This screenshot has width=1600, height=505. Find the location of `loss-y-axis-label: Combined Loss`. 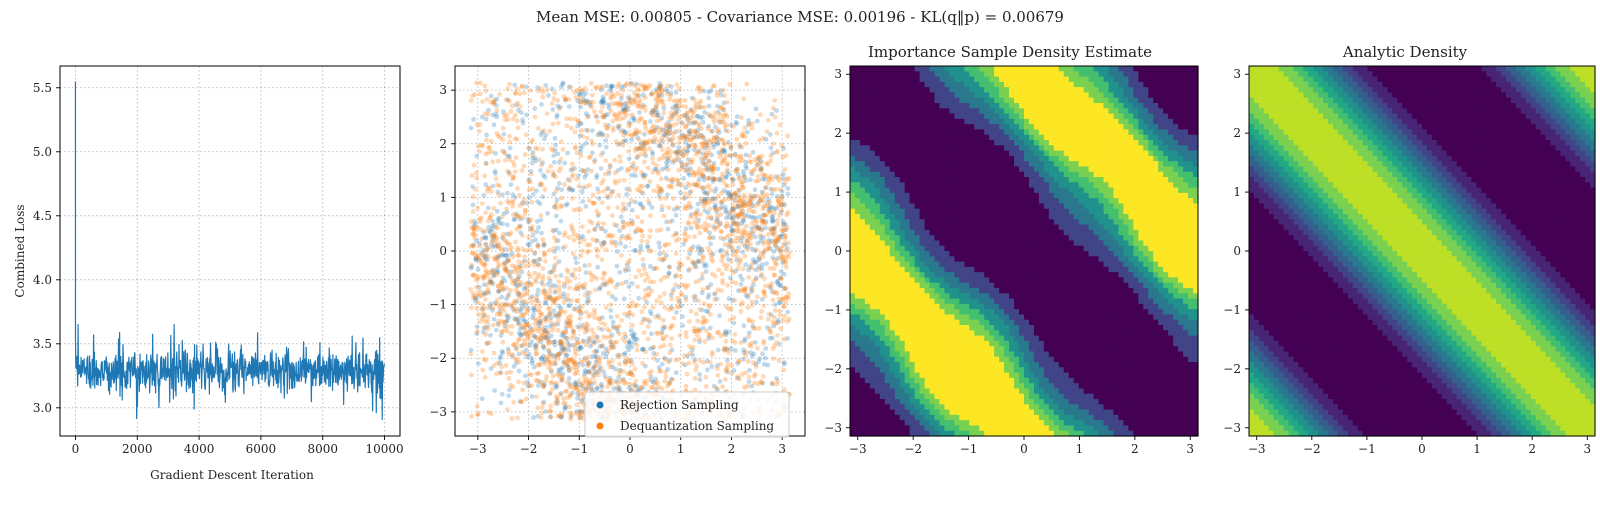

loss-y-axis-label: Combined Loss is located at coordinates (20, 250).